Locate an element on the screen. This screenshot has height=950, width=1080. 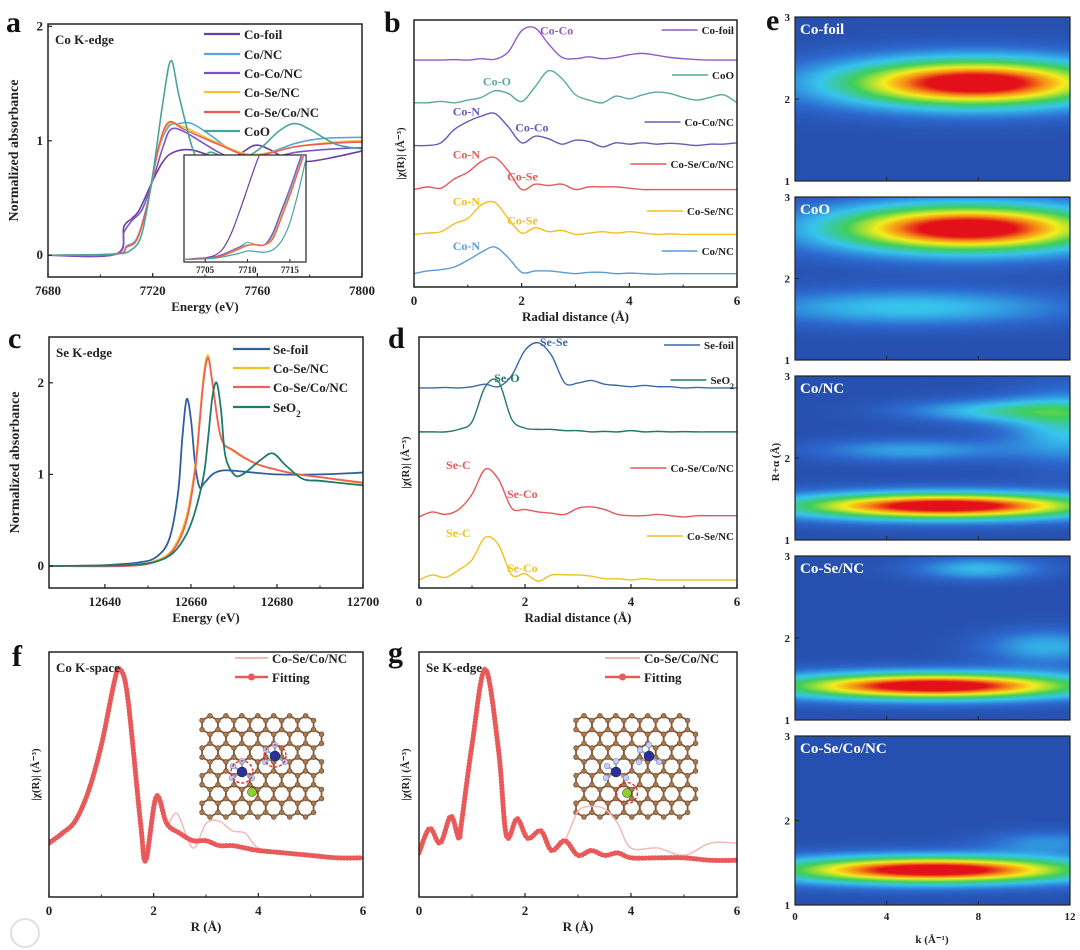
x-axis-label: Energy (eV) is located at coordinates (206, 617).